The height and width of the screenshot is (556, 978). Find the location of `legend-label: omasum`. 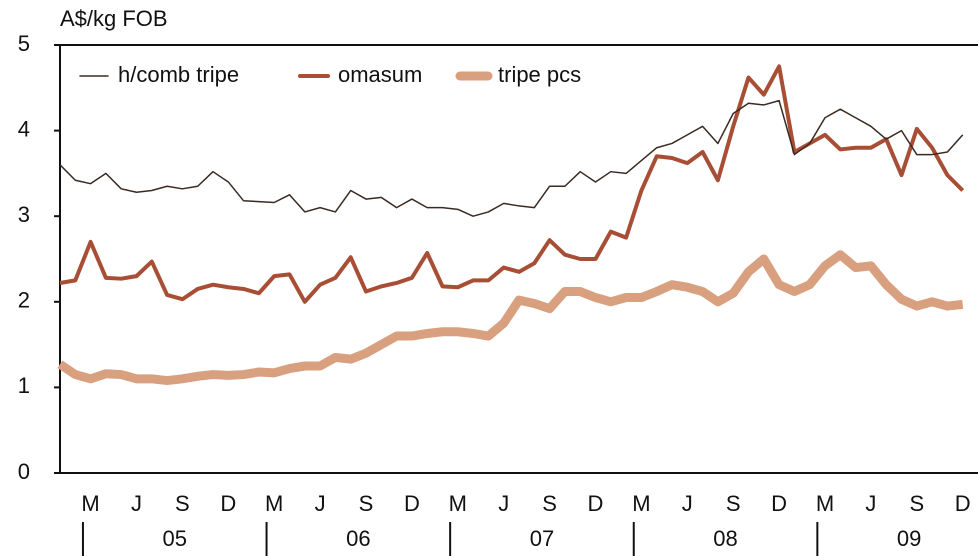

legend-label: omasum is located at coordinates (380, 74).